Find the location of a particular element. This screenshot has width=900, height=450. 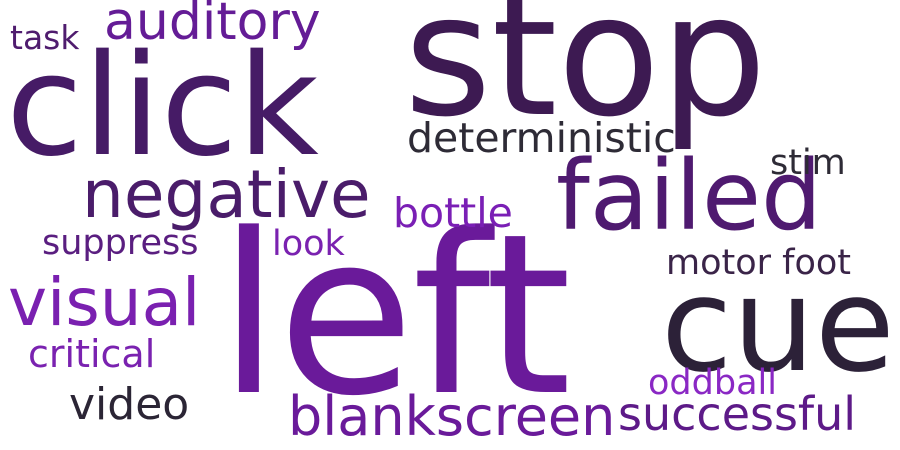

word-visual: visual is located at coordinates (104, 302).